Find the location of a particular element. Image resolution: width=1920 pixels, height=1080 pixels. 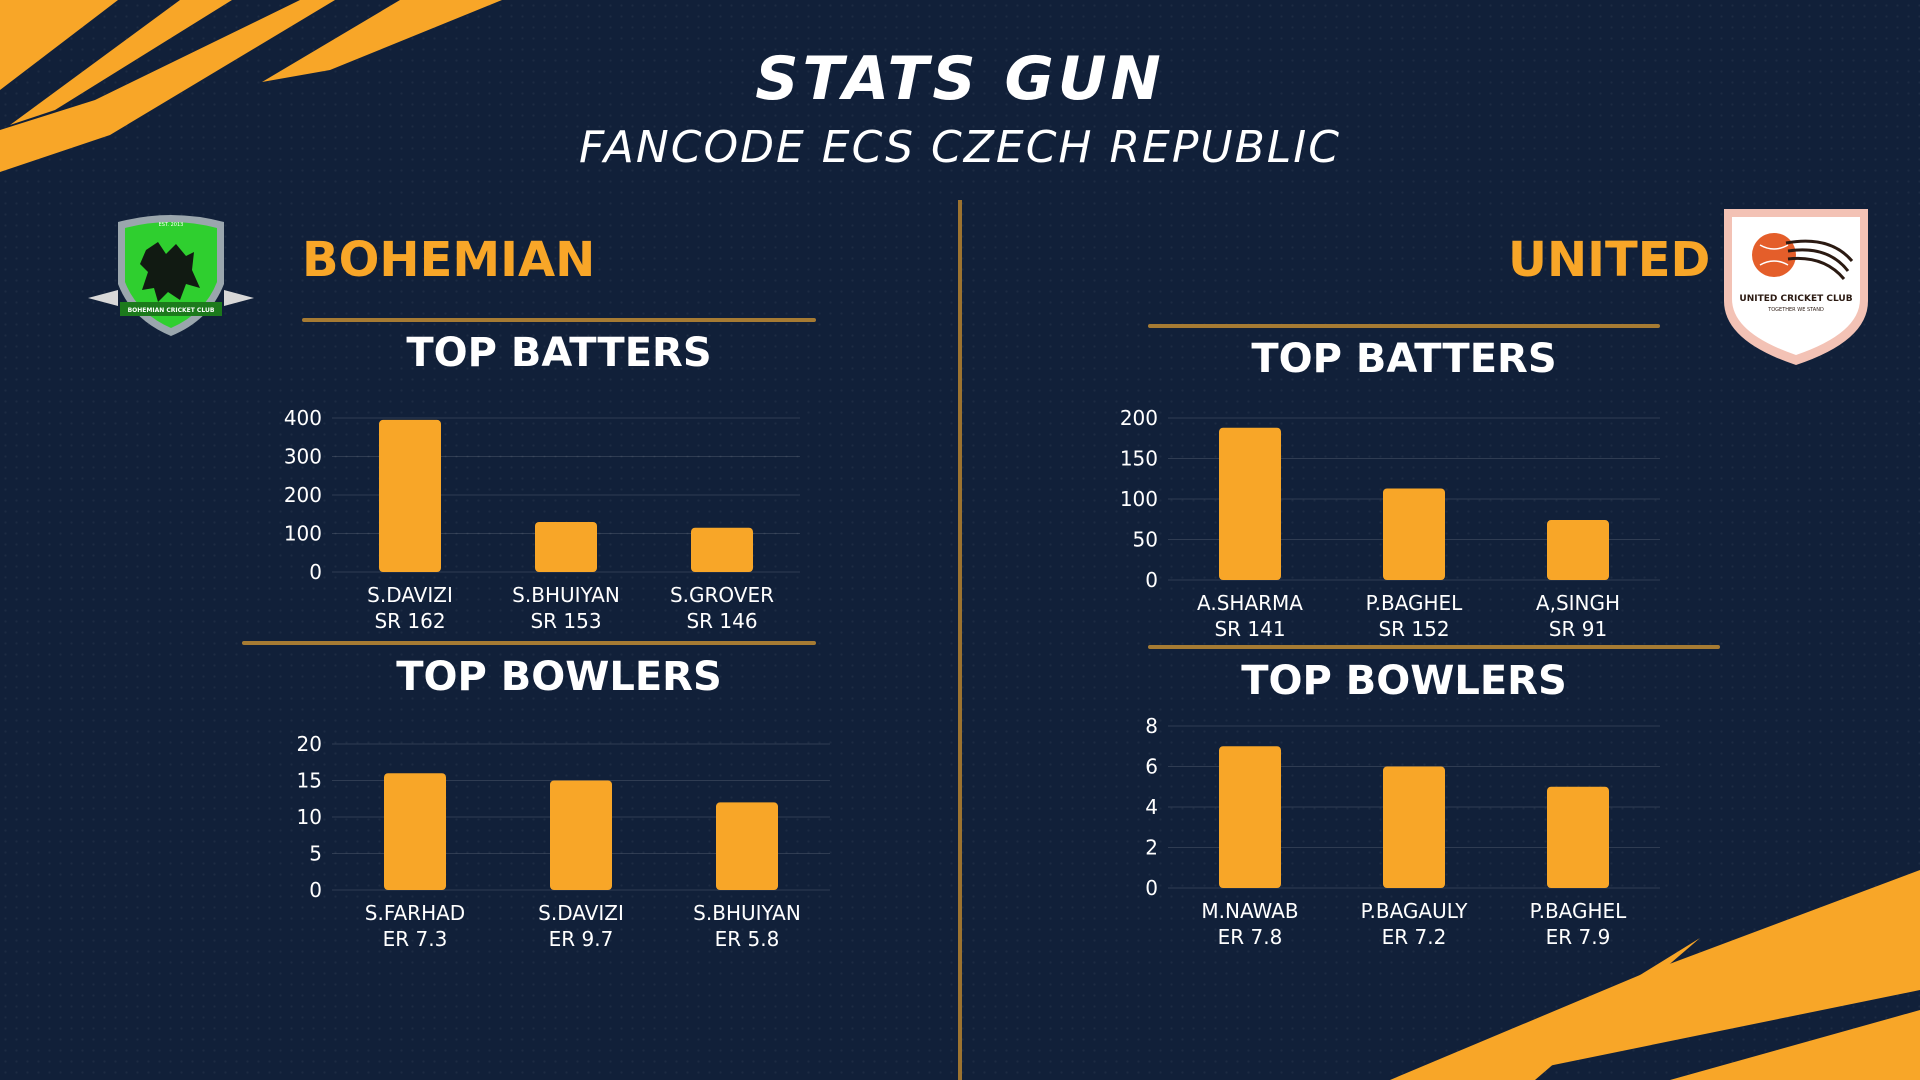

y-tick-label: 15 is located at coordinates (309, 781).